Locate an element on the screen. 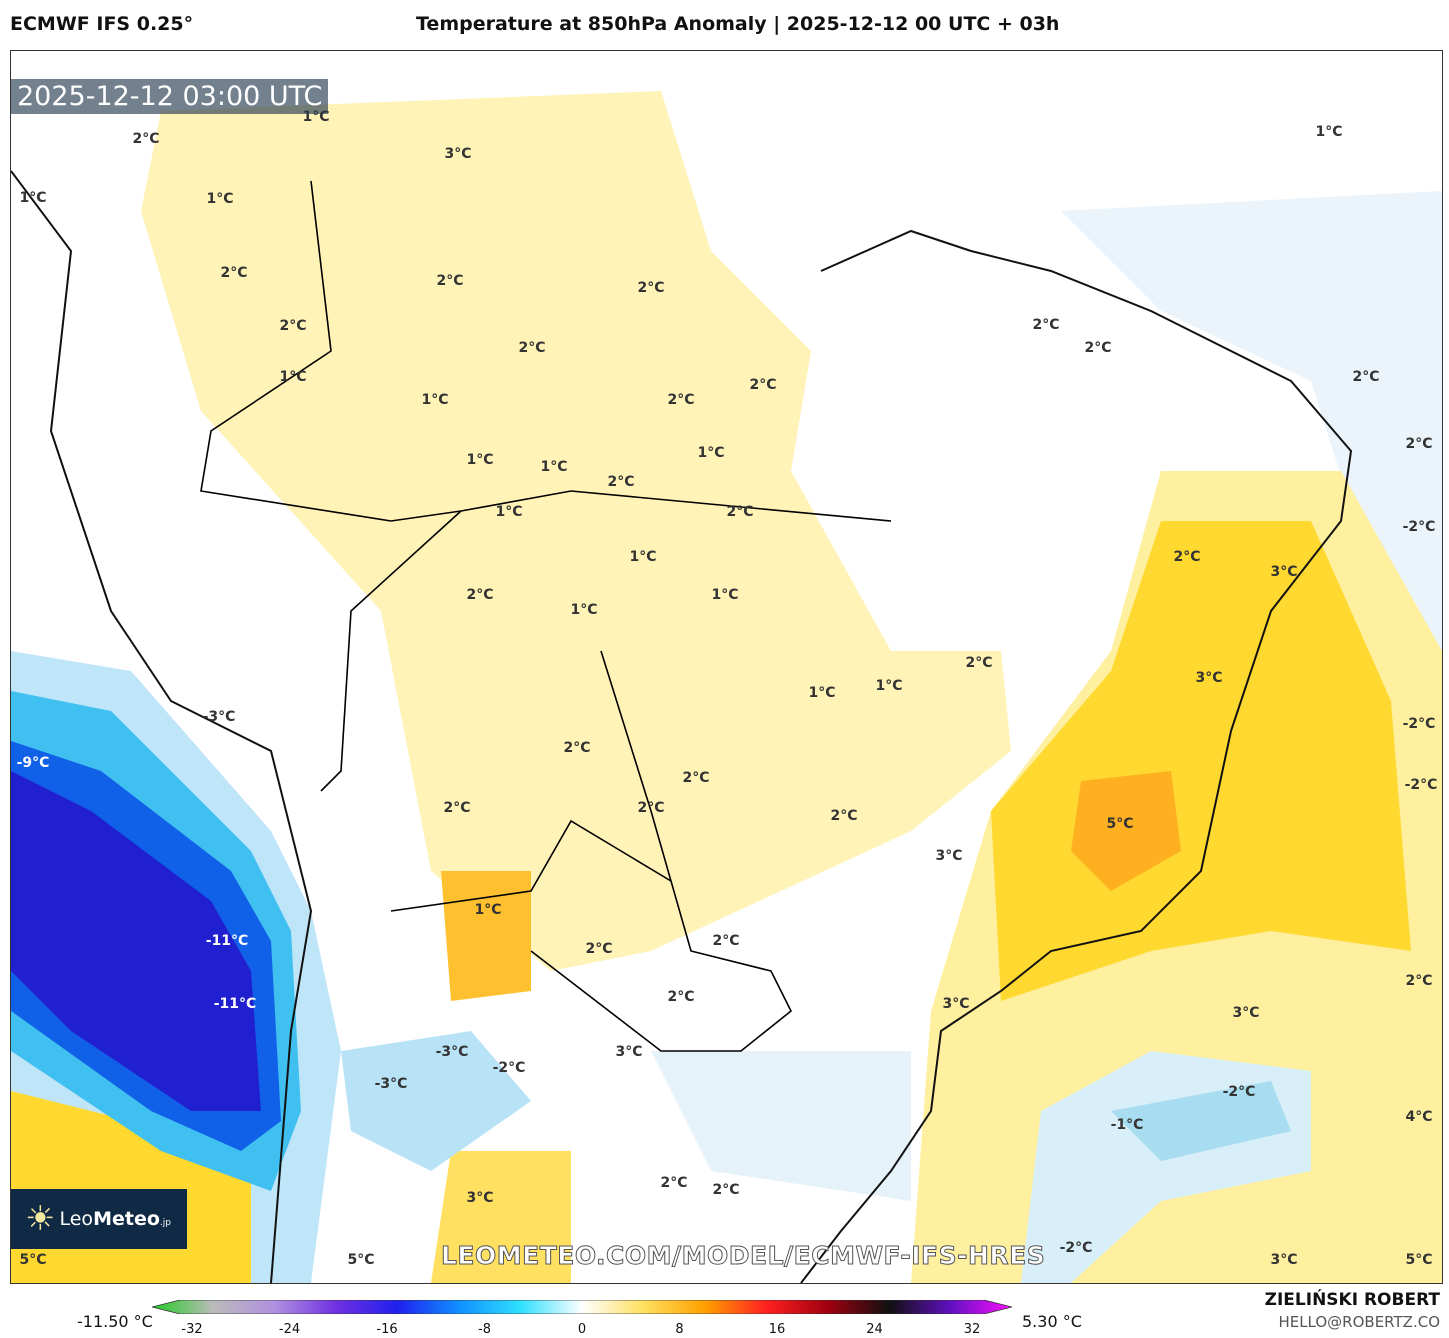 The width and height of the screenshot is (1449, 1338). sun-icon: ☀ is located at coordinates (40, 1219).